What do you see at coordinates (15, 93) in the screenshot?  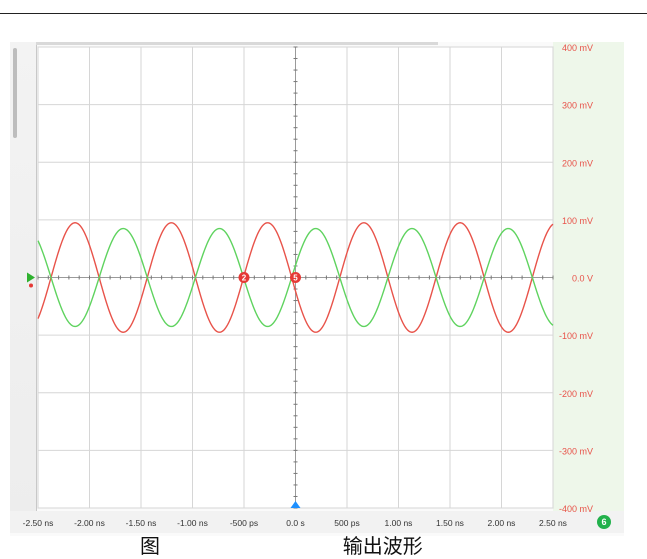 I see `left-toolbar-handle` at bounding box center [15, 93].